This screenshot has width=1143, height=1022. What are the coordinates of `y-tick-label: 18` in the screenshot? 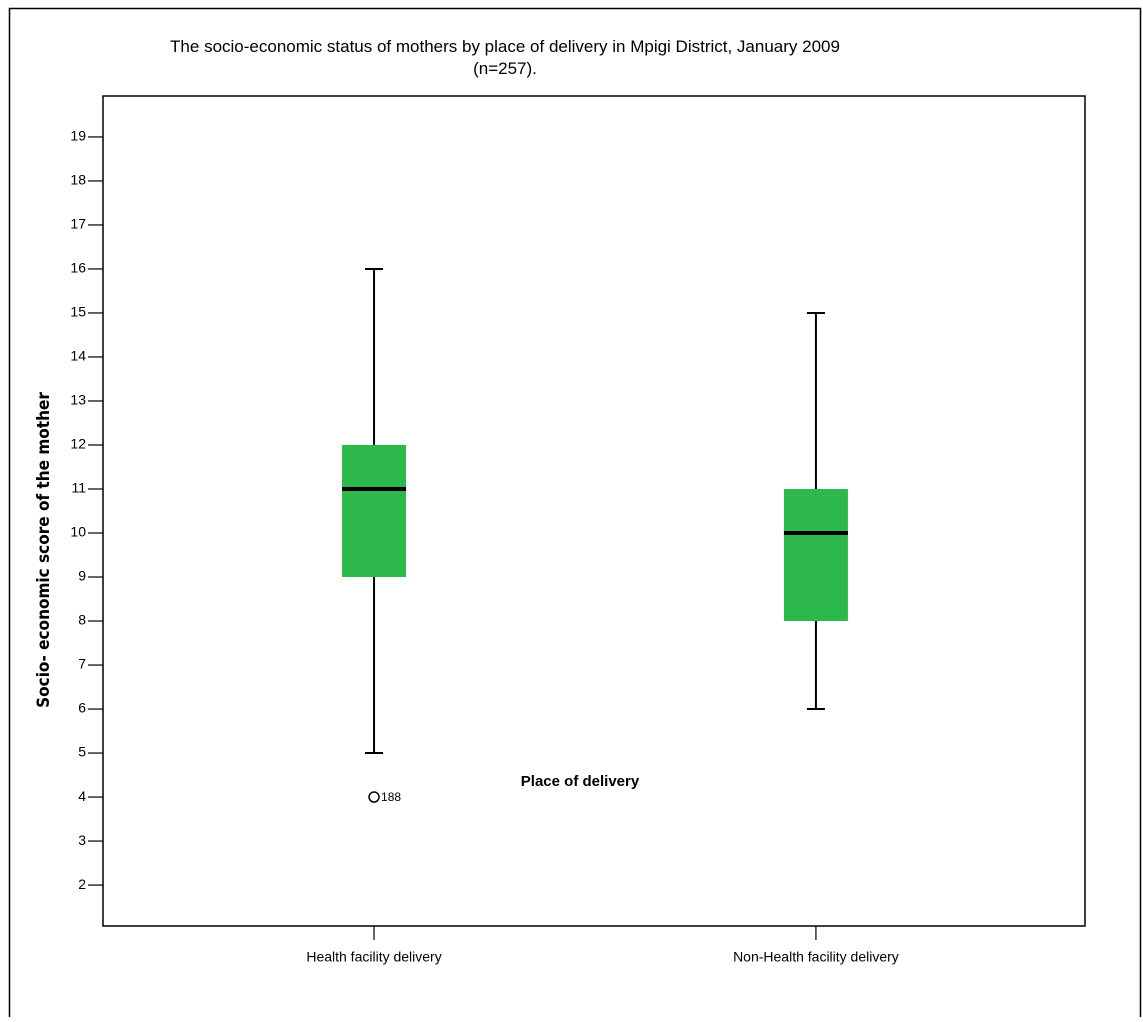 It's located at (78, 180).